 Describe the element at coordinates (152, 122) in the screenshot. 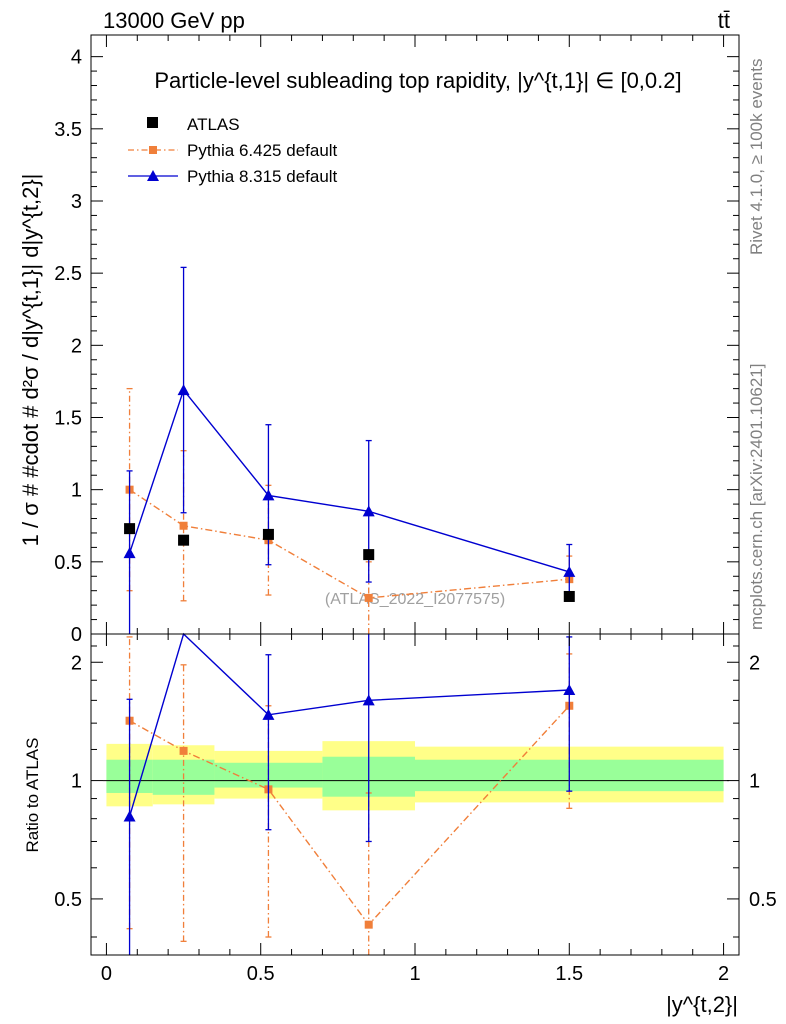

I see `legend-atlas-marker` at that location.